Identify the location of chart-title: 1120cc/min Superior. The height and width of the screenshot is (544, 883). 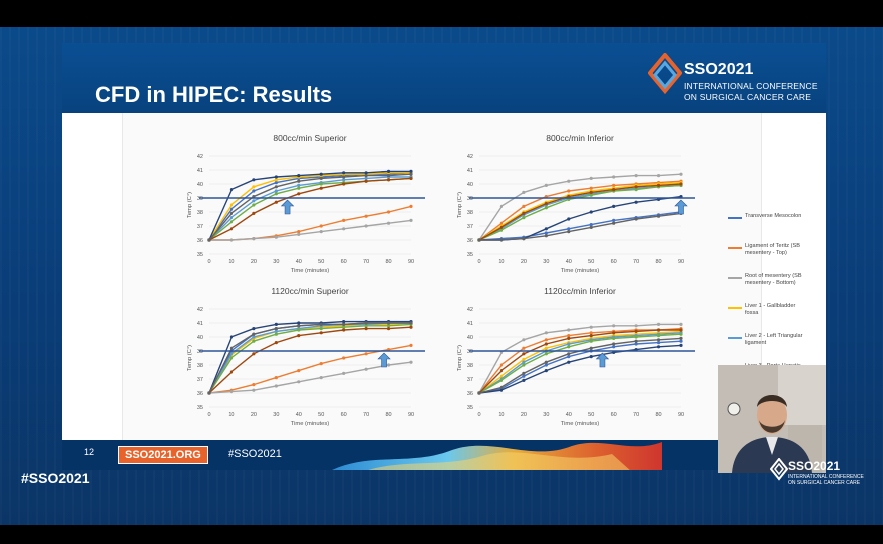
(309, 291).